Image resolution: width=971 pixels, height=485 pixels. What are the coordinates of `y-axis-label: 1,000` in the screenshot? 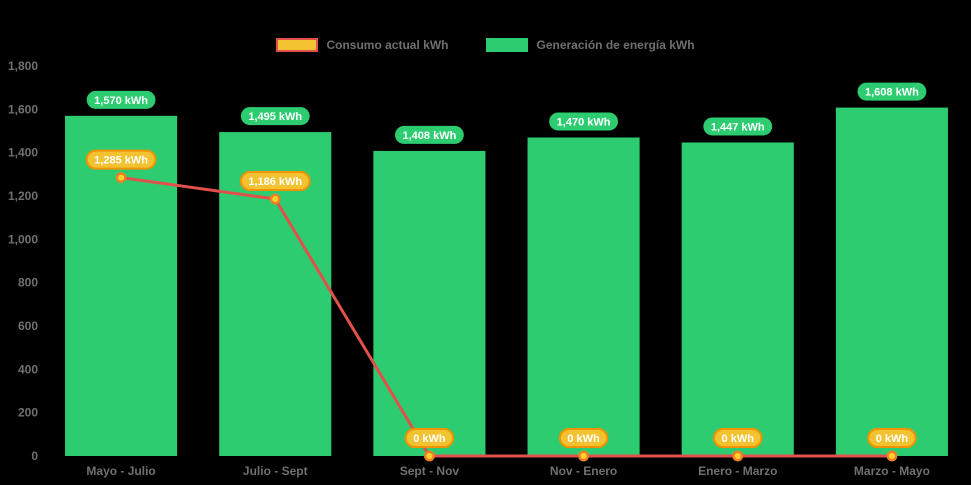 It's located at (23, 239).